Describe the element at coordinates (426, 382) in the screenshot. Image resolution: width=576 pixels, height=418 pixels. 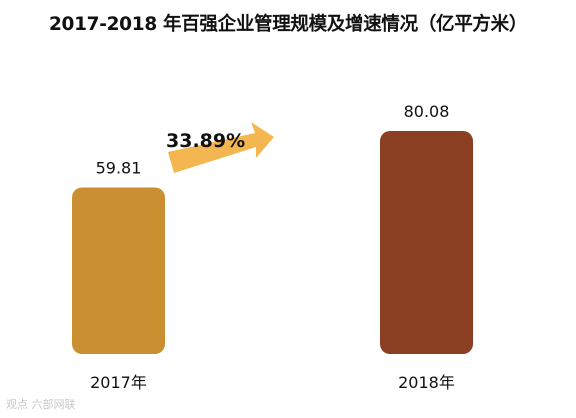
I see `category-label: 2018年` at that location.